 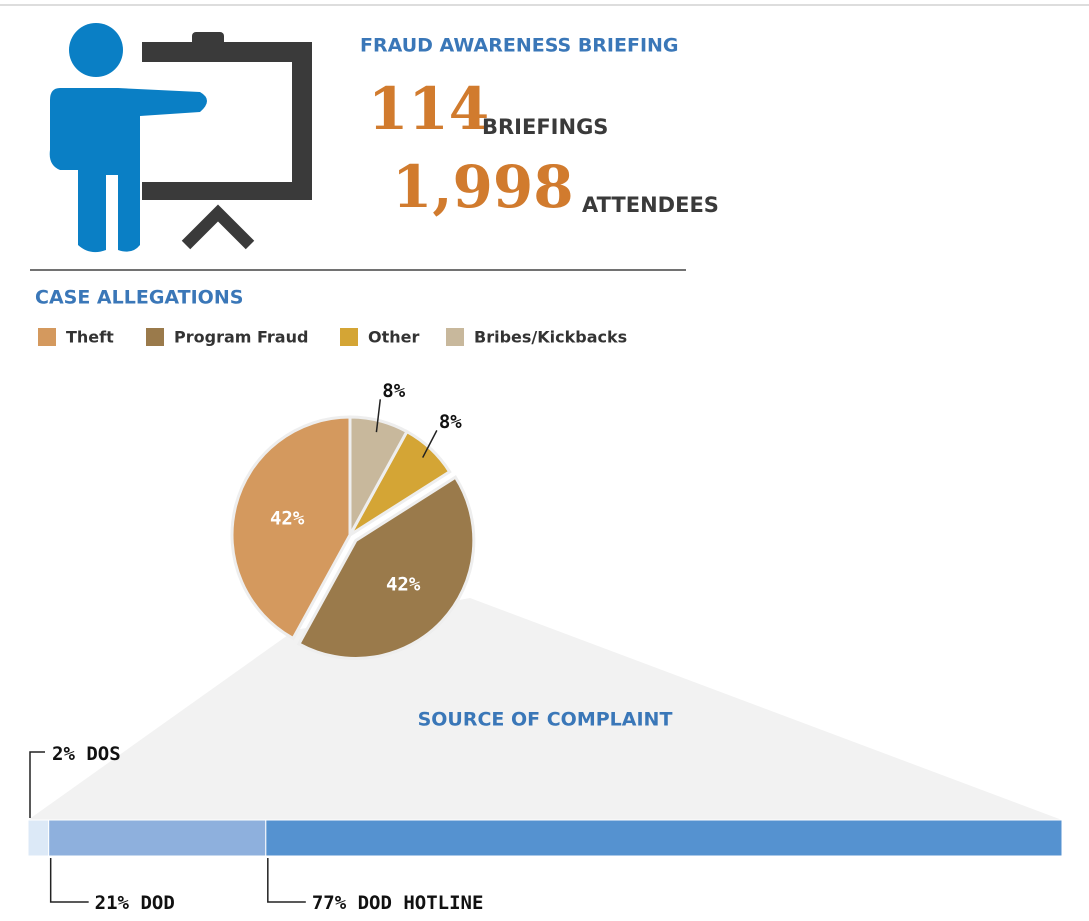 I want to click on bar-value-label: 77%, so click(x=329, y=903).